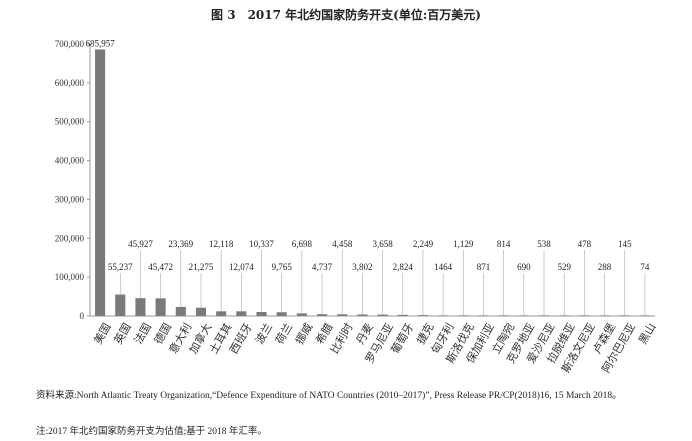 The height and width of the screenshot is (441, 692). What do you see at coordinates (585, 244) in the screenshot?
I see `data-label: 478` at bounding box center [585, 244].